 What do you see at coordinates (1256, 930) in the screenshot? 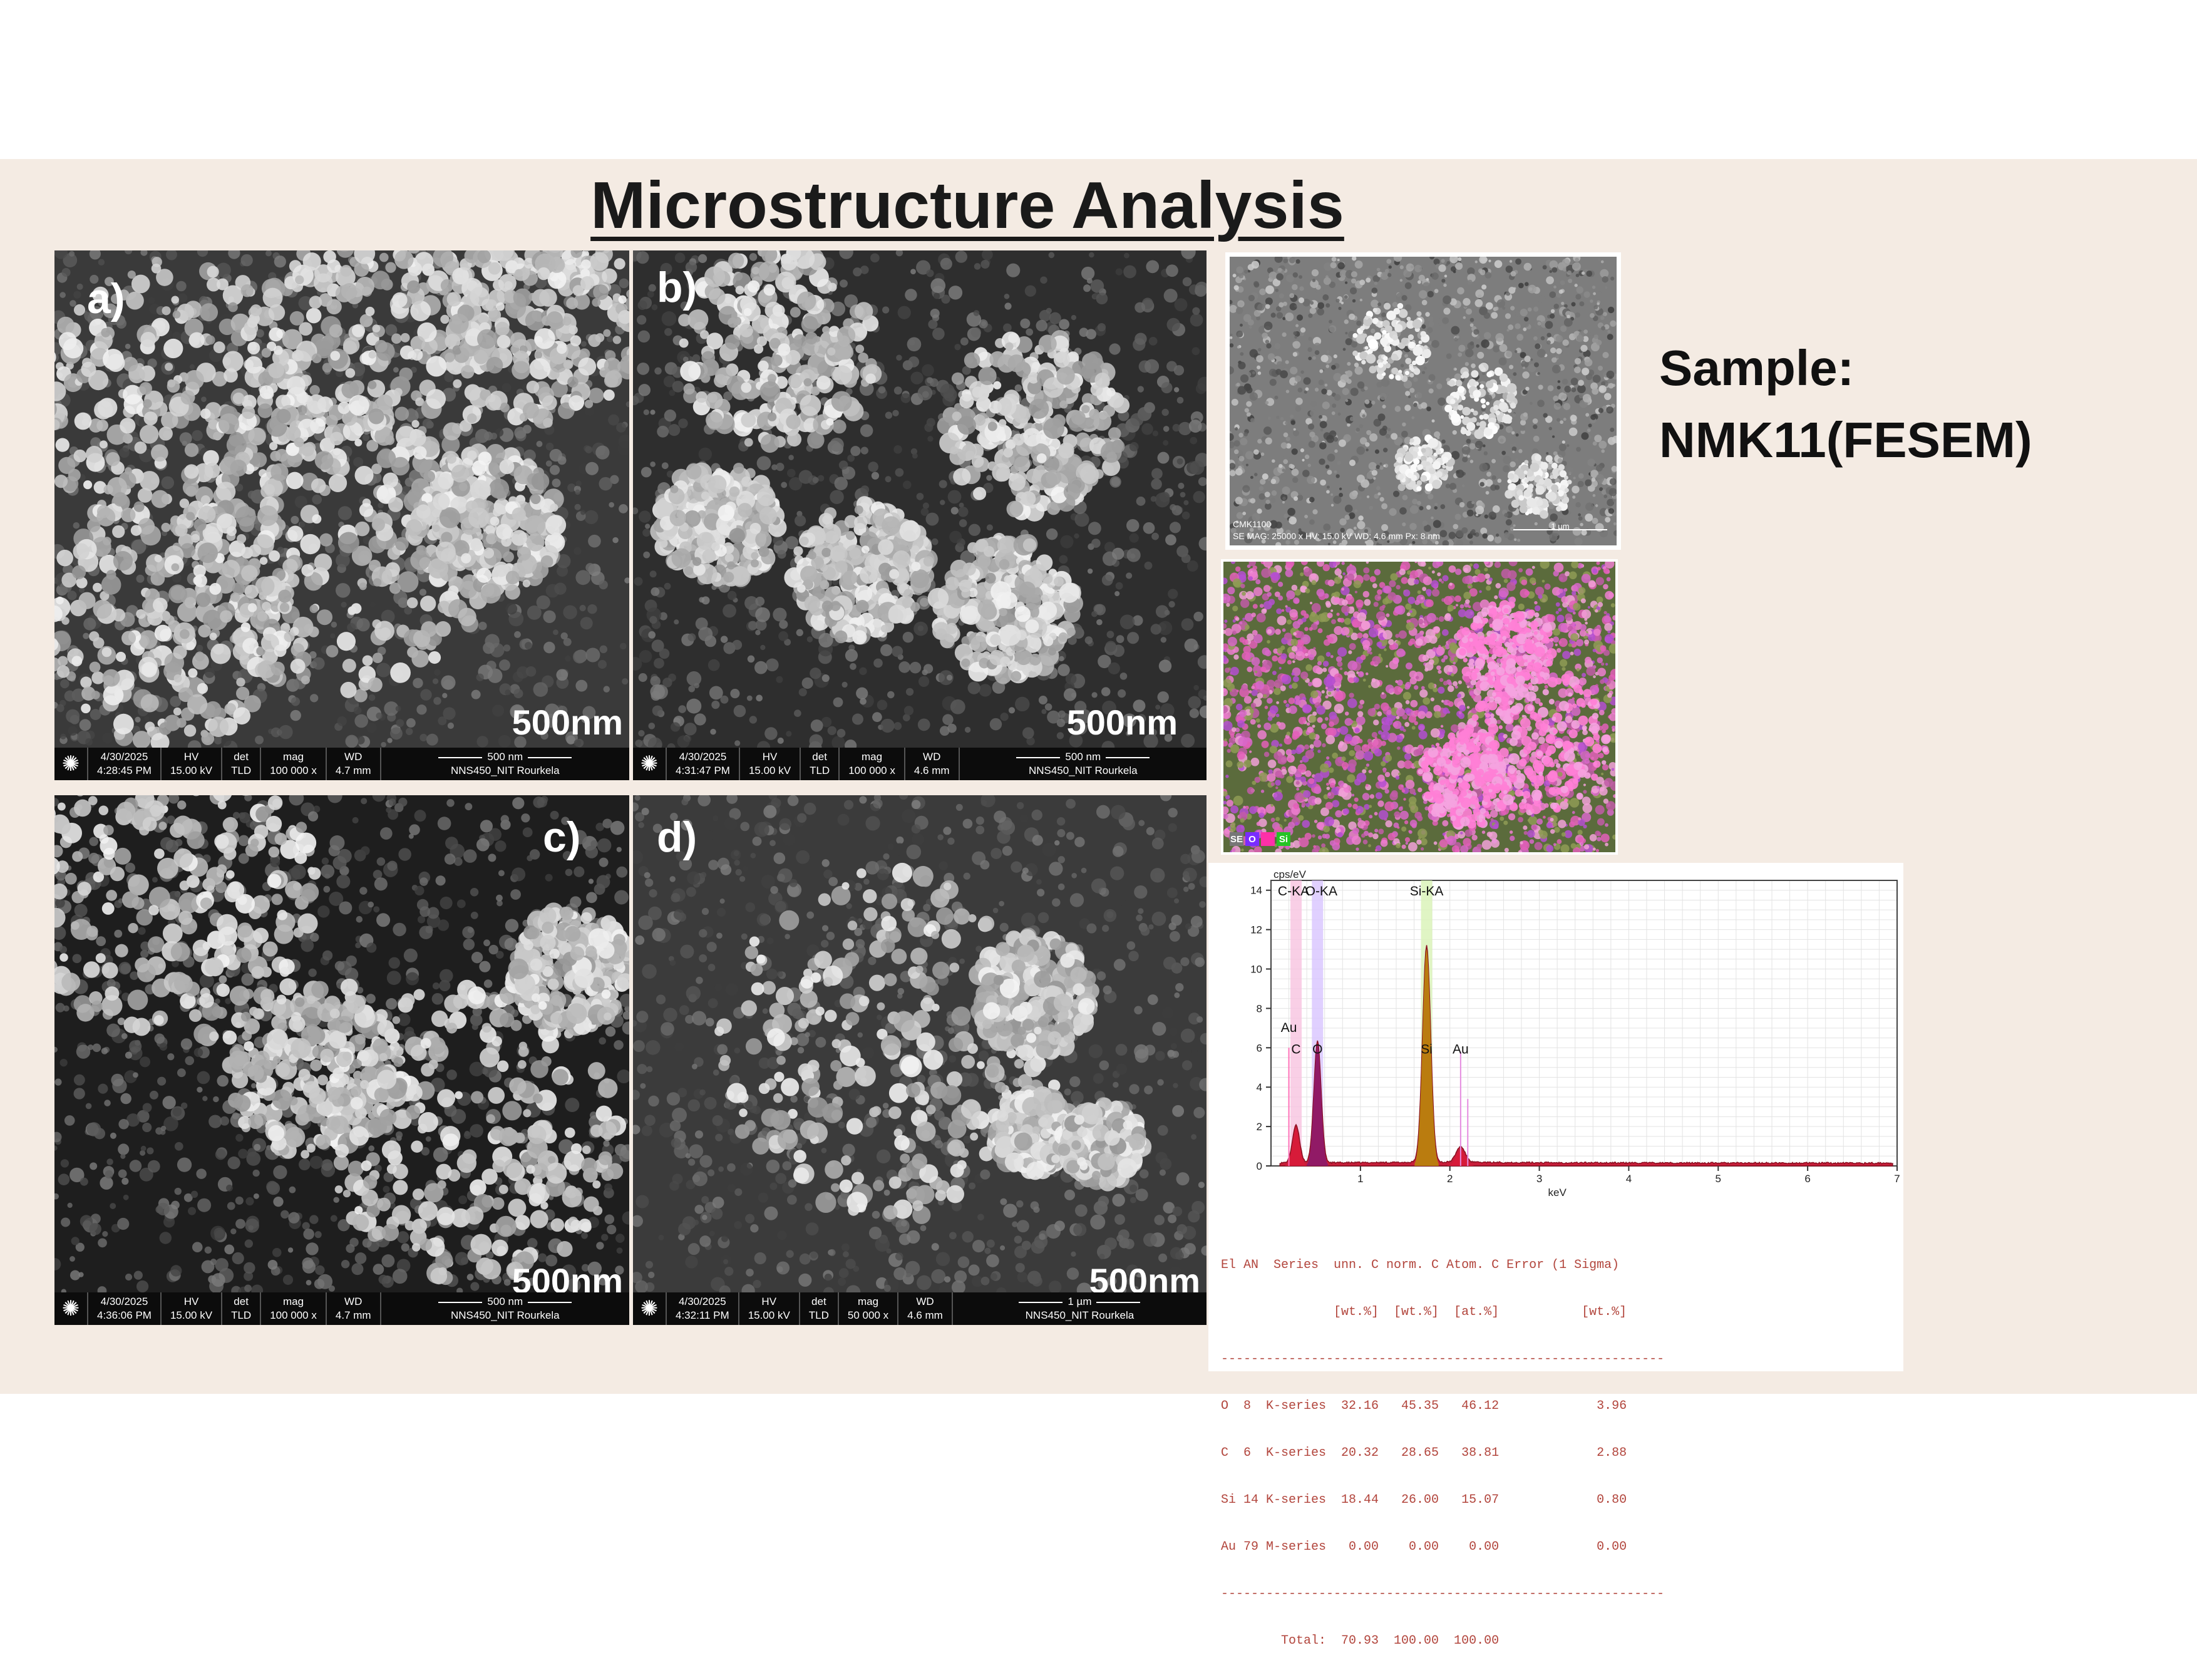
I see `y-tick-label: 12` at bounding box center [1256, 930].